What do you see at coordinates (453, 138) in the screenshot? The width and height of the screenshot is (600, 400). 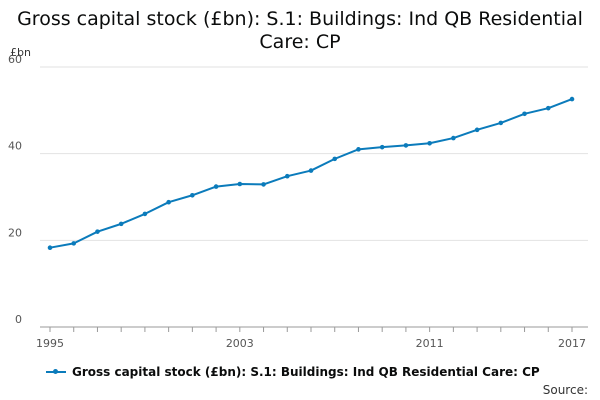 I see `data-point-2012` at bounding box center [453, 138].